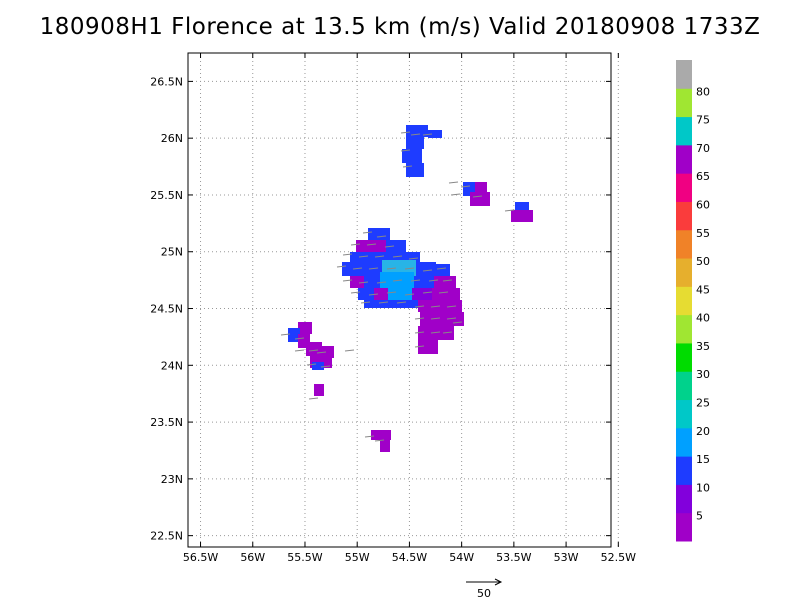 The height and width of the screenshot is (600, 800). What do you see at coordinates (684, 301) in the screenshot?
I see `colorbar` at bounding box center [684, 301].